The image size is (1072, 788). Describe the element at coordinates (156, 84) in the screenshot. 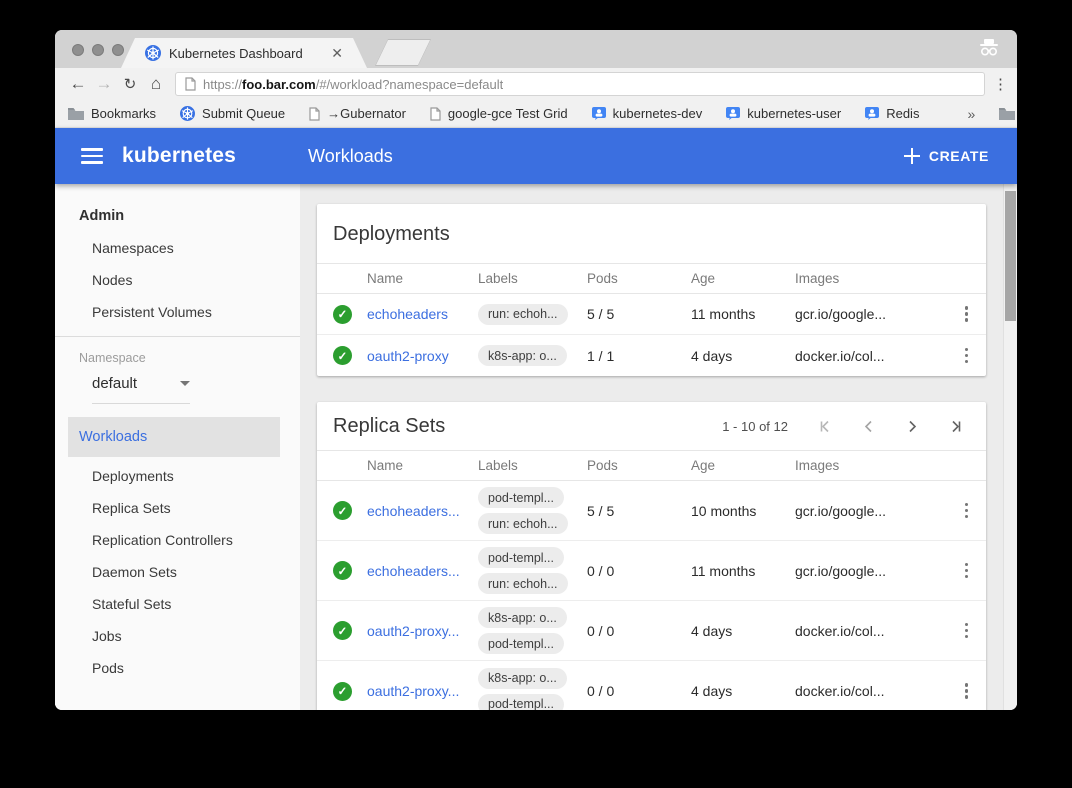

I see `home-icon` at that location.